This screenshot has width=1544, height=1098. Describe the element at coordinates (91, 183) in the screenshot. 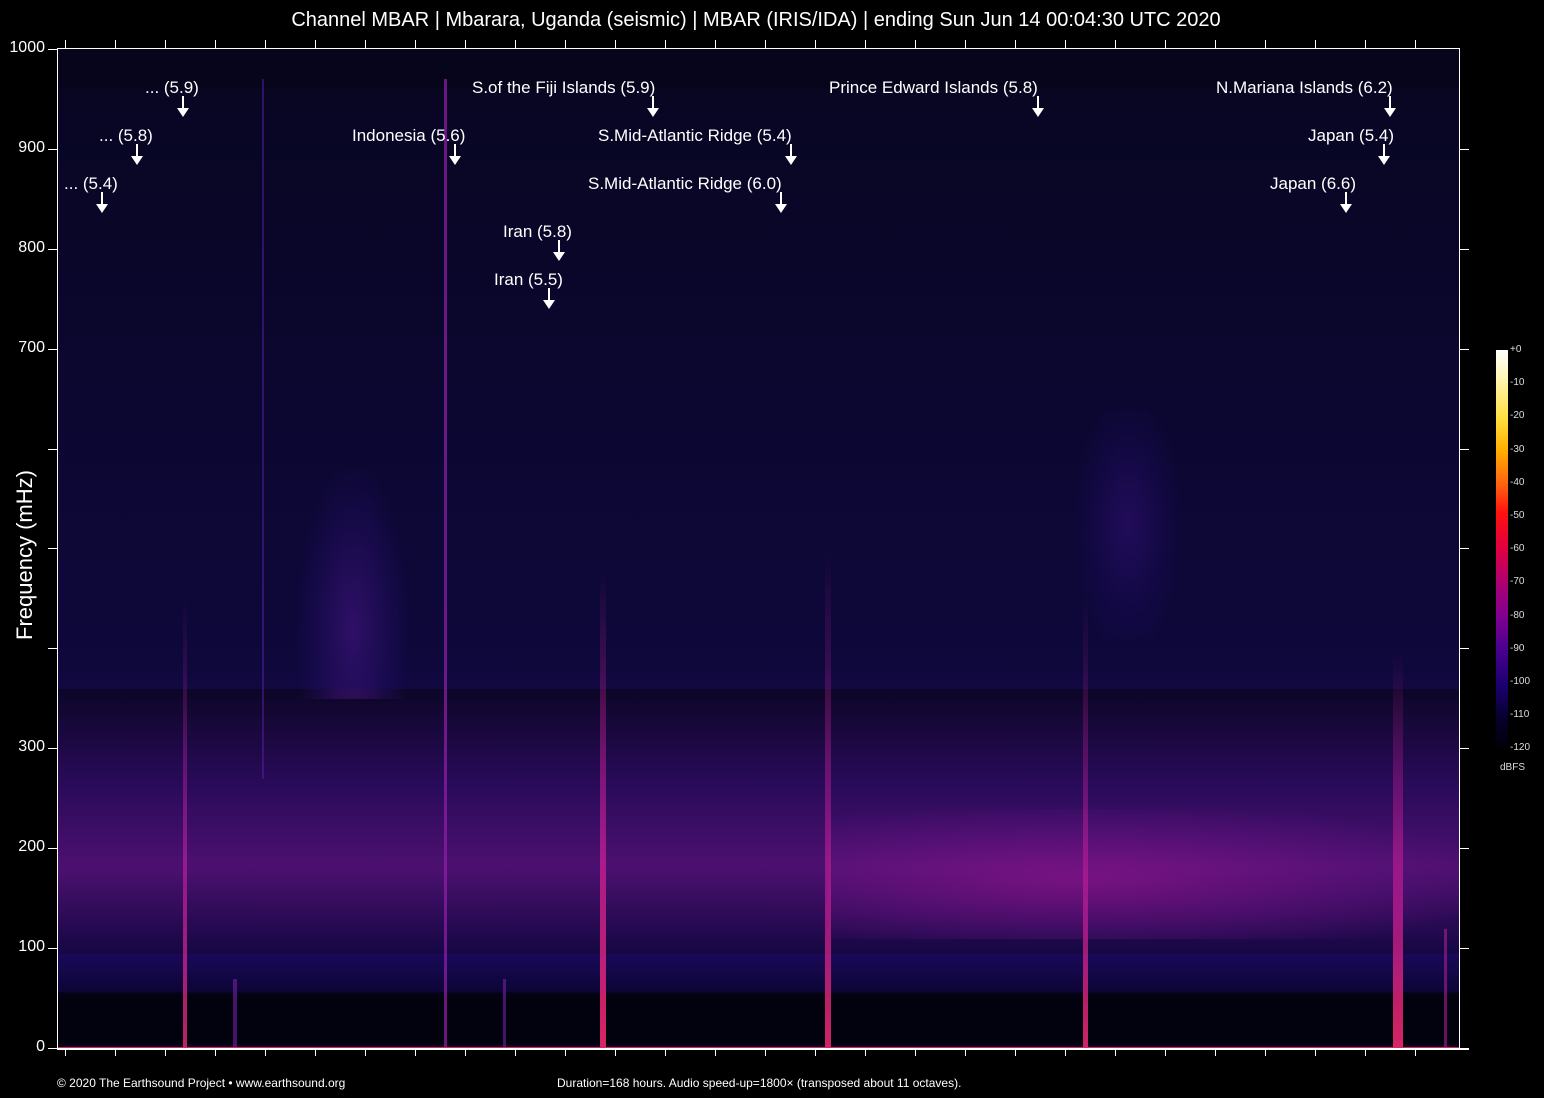

I see `event-label: ... (5.4)` at that location.